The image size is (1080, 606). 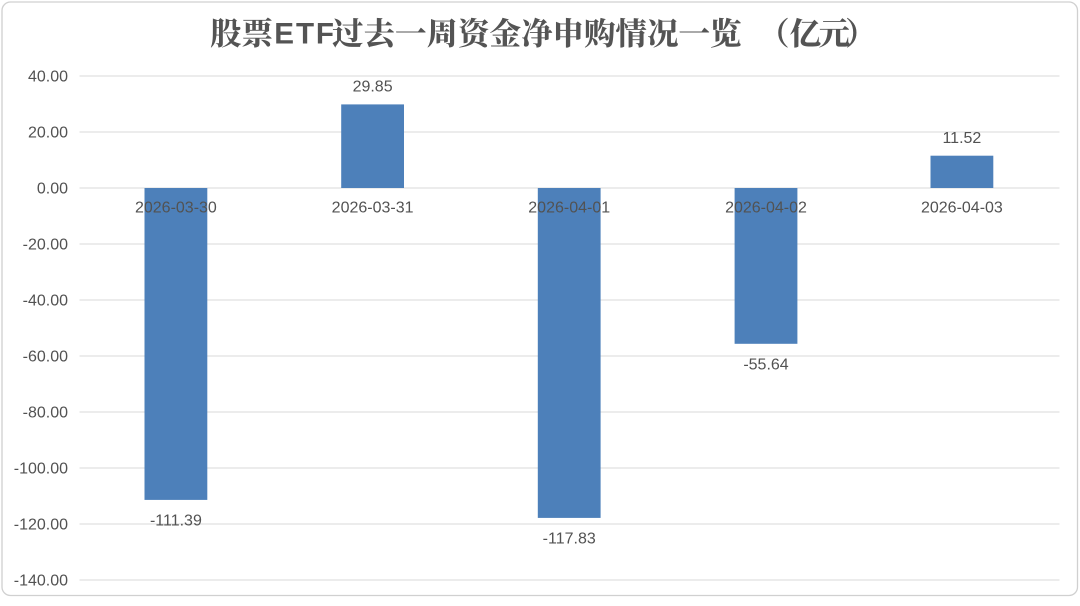 I want to click on svg-text: ETF, so click(x=304, y=34).